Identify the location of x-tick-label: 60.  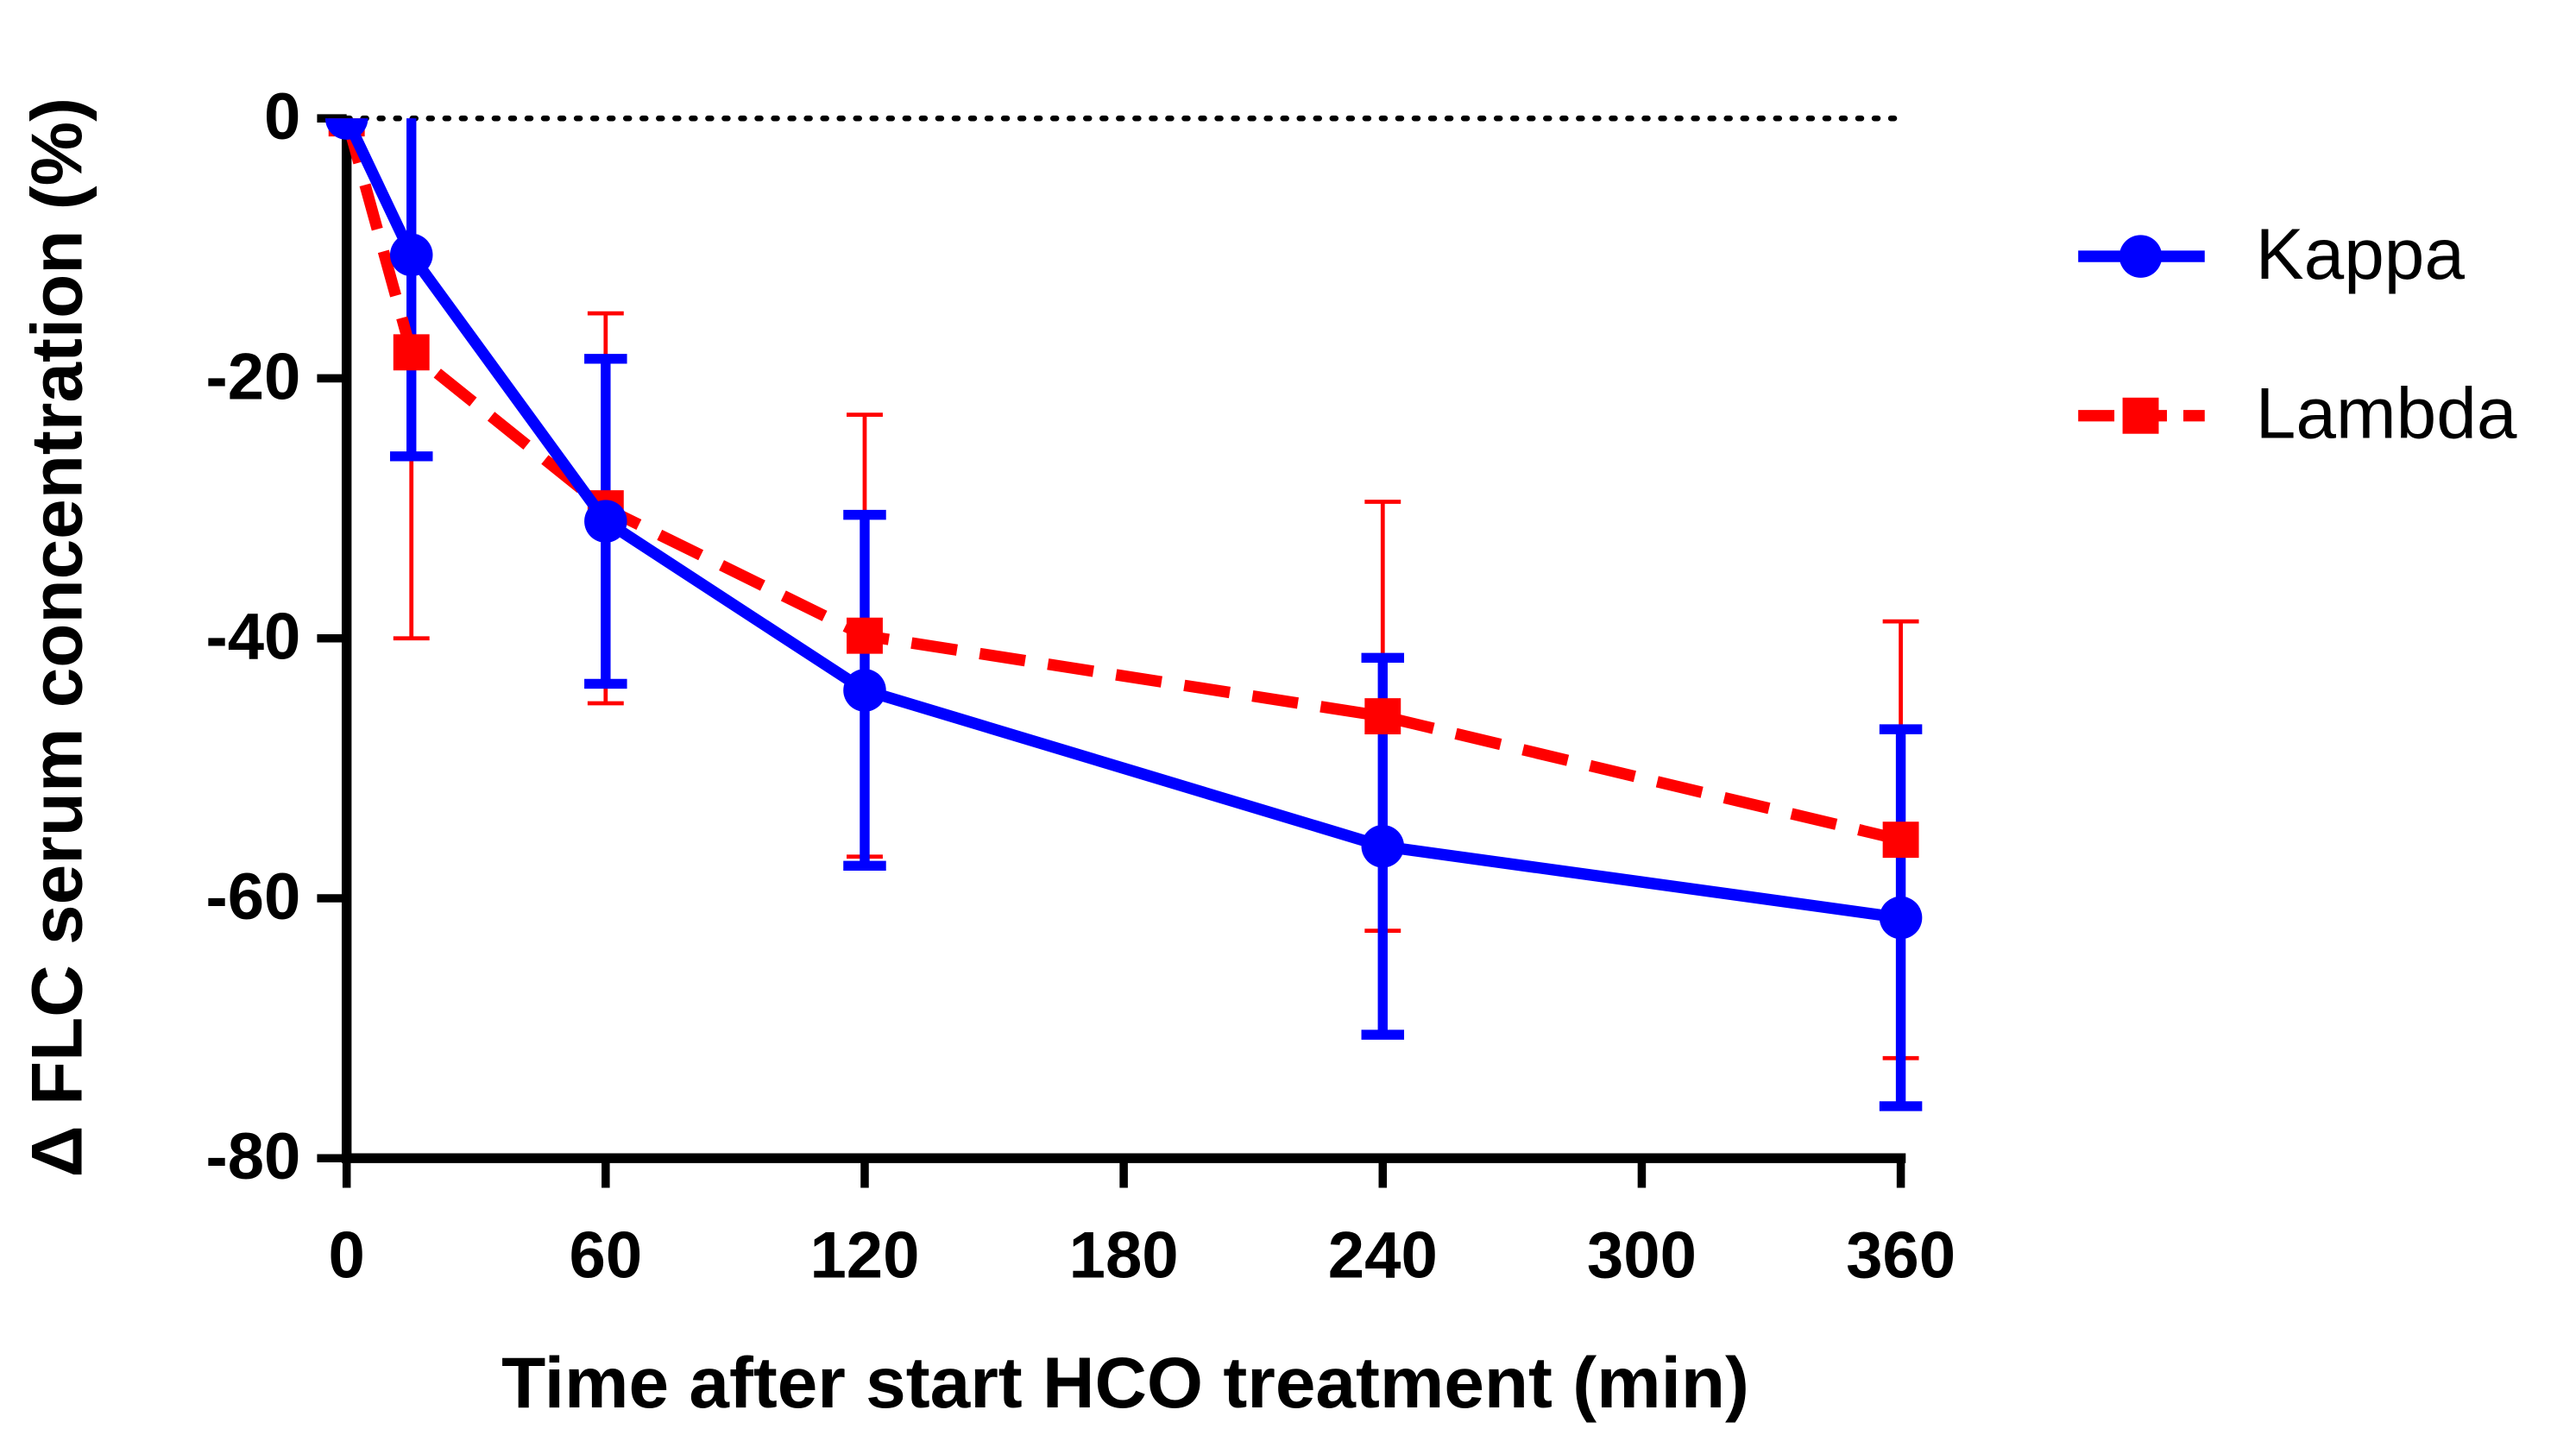
(606, 1255).